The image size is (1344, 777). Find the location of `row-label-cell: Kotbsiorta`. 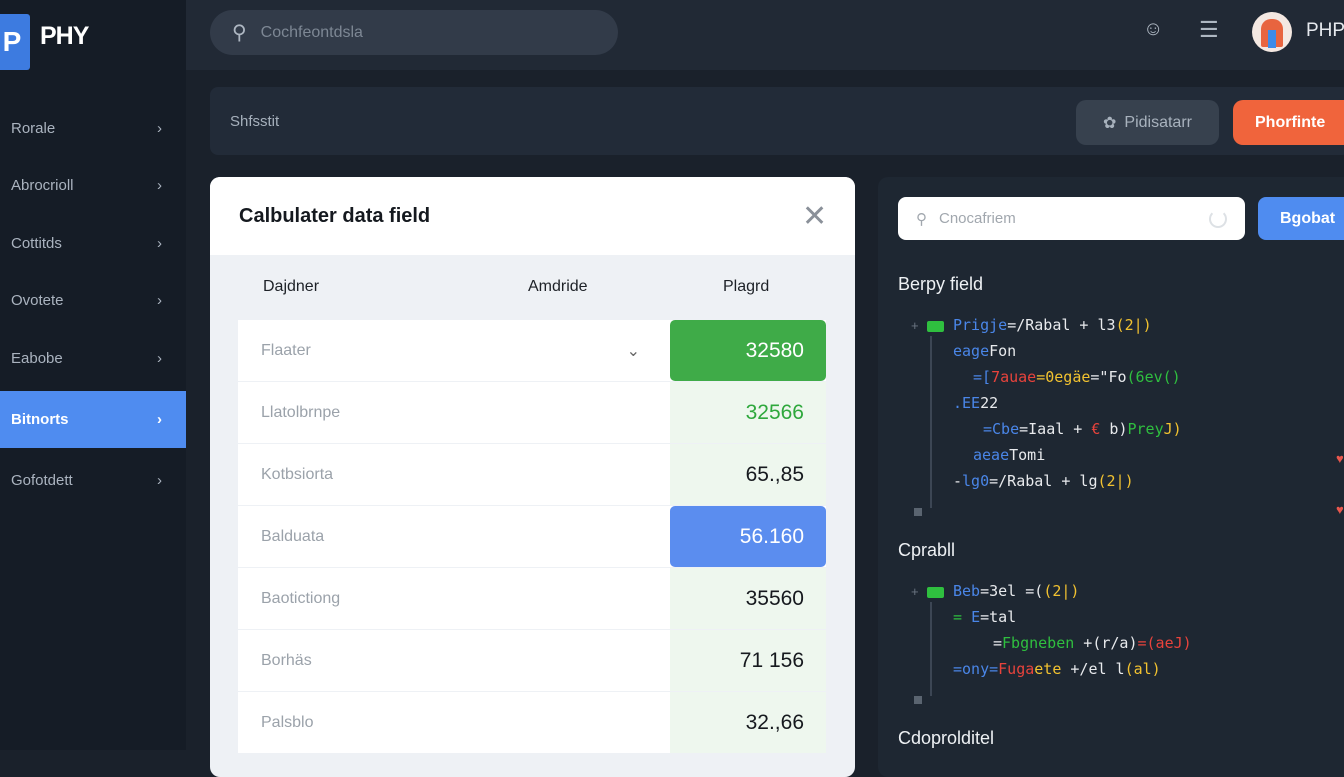

row-label-cell: Kotbsiorta is located at coordinates (454, 474).